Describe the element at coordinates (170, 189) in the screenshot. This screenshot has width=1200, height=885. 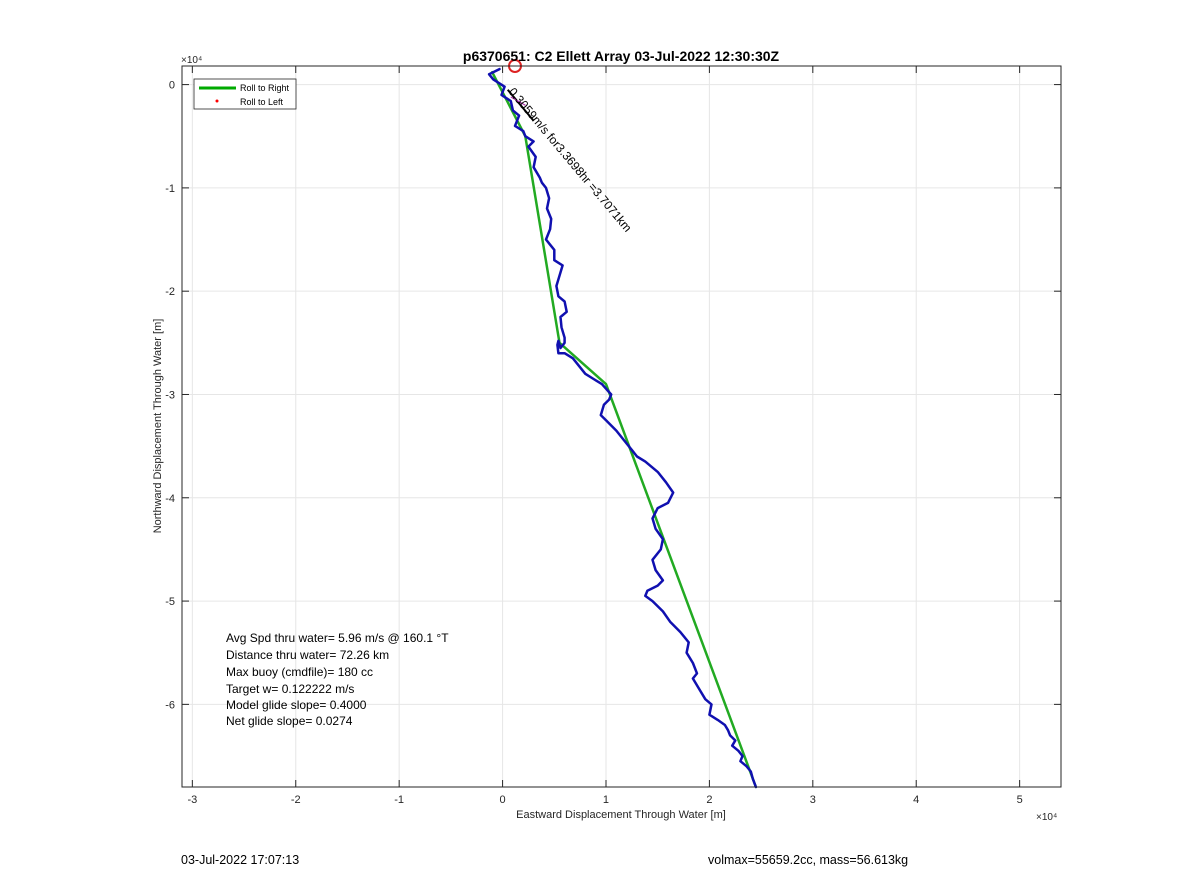
I see `y-tick-label: -1` at that location.